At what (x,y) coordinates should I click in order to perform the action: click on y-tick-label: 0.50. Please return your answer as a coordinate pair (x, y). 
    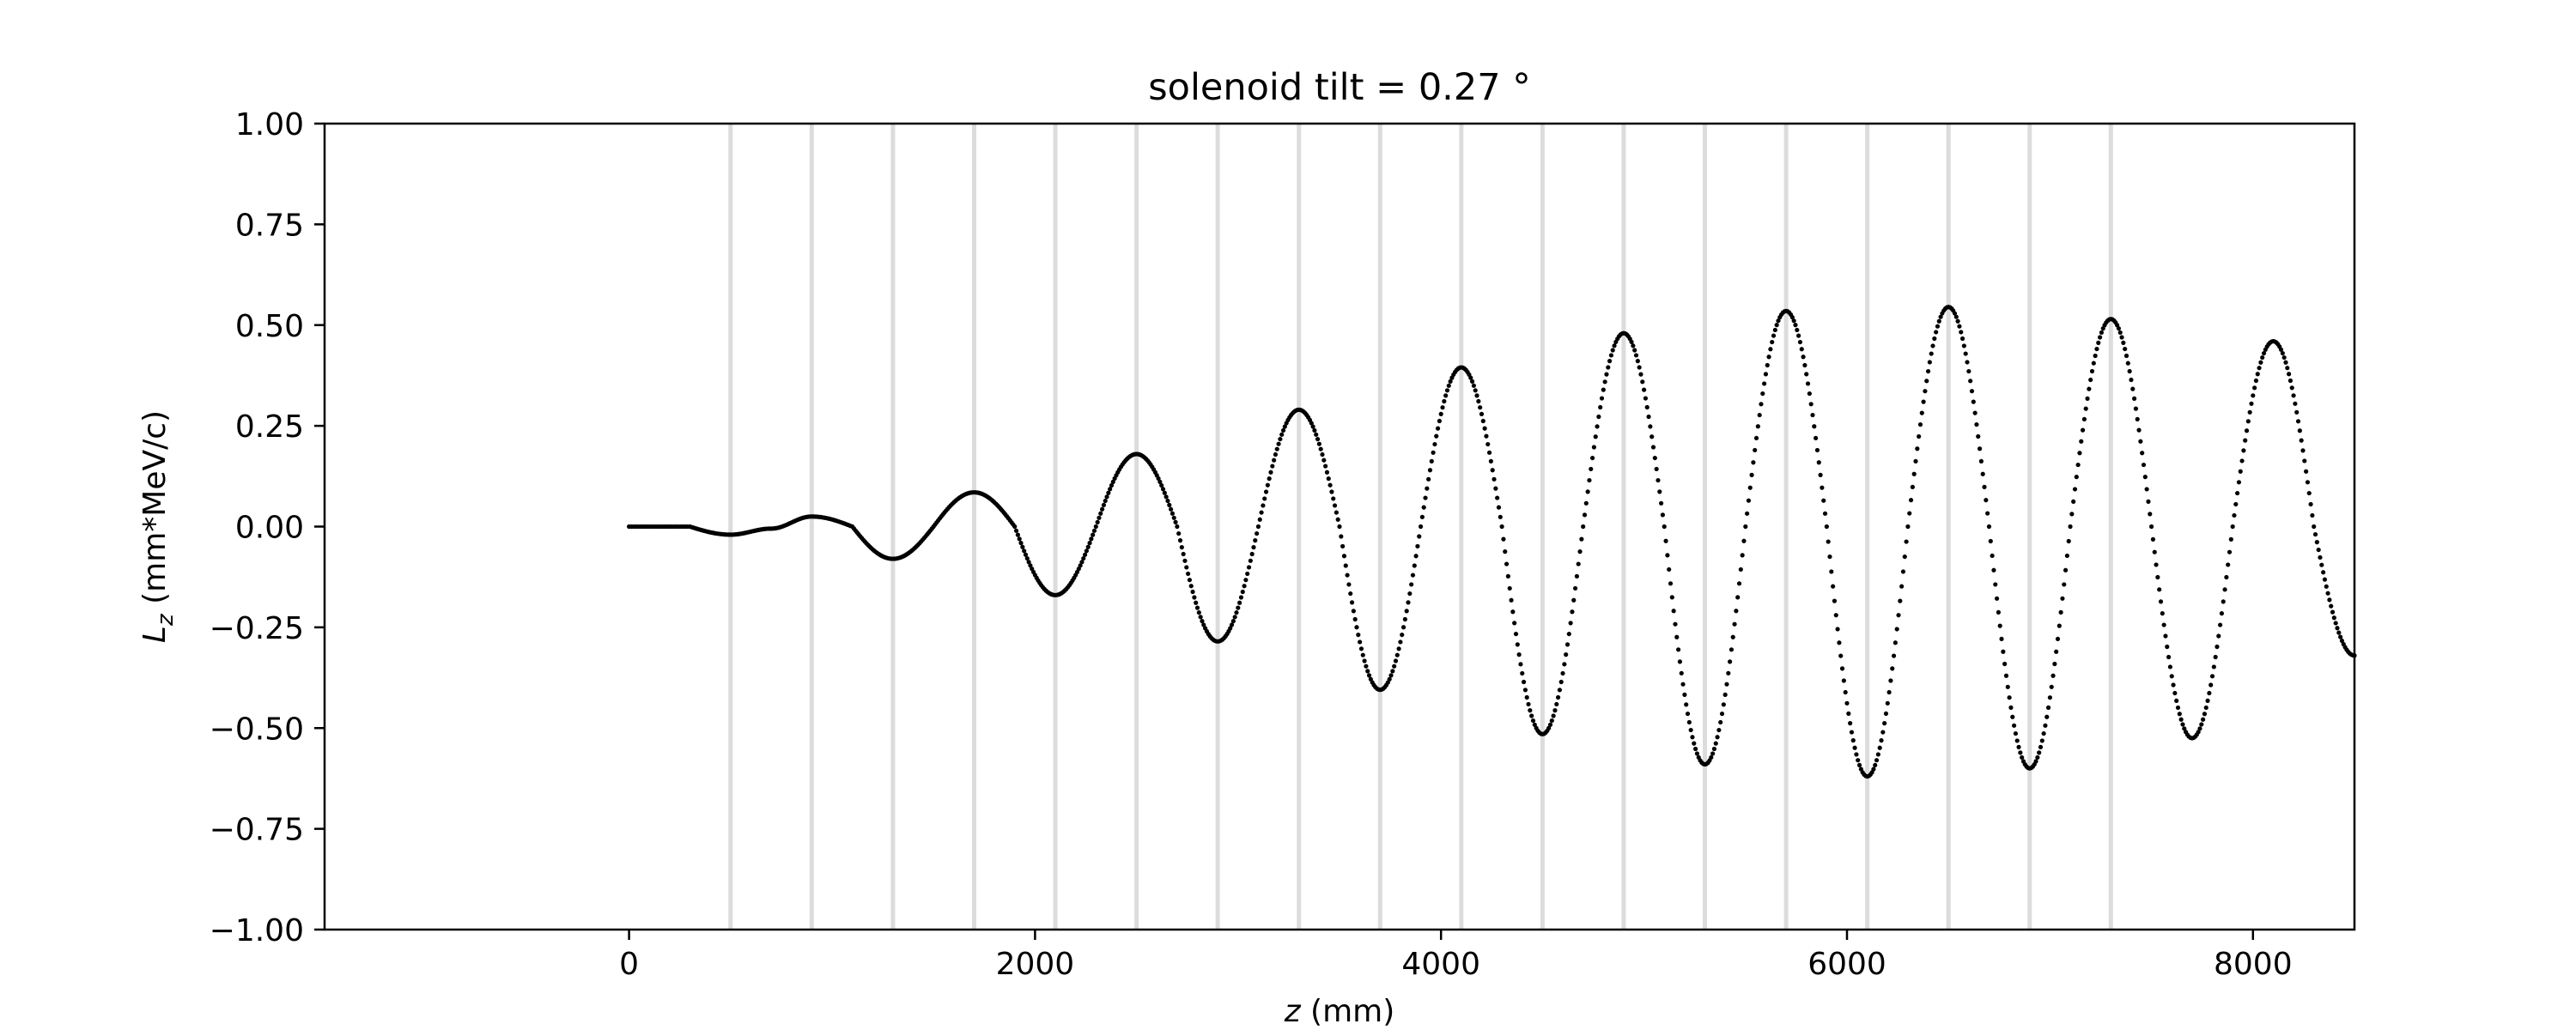
    Looking at the image, I should click on (269, 326).